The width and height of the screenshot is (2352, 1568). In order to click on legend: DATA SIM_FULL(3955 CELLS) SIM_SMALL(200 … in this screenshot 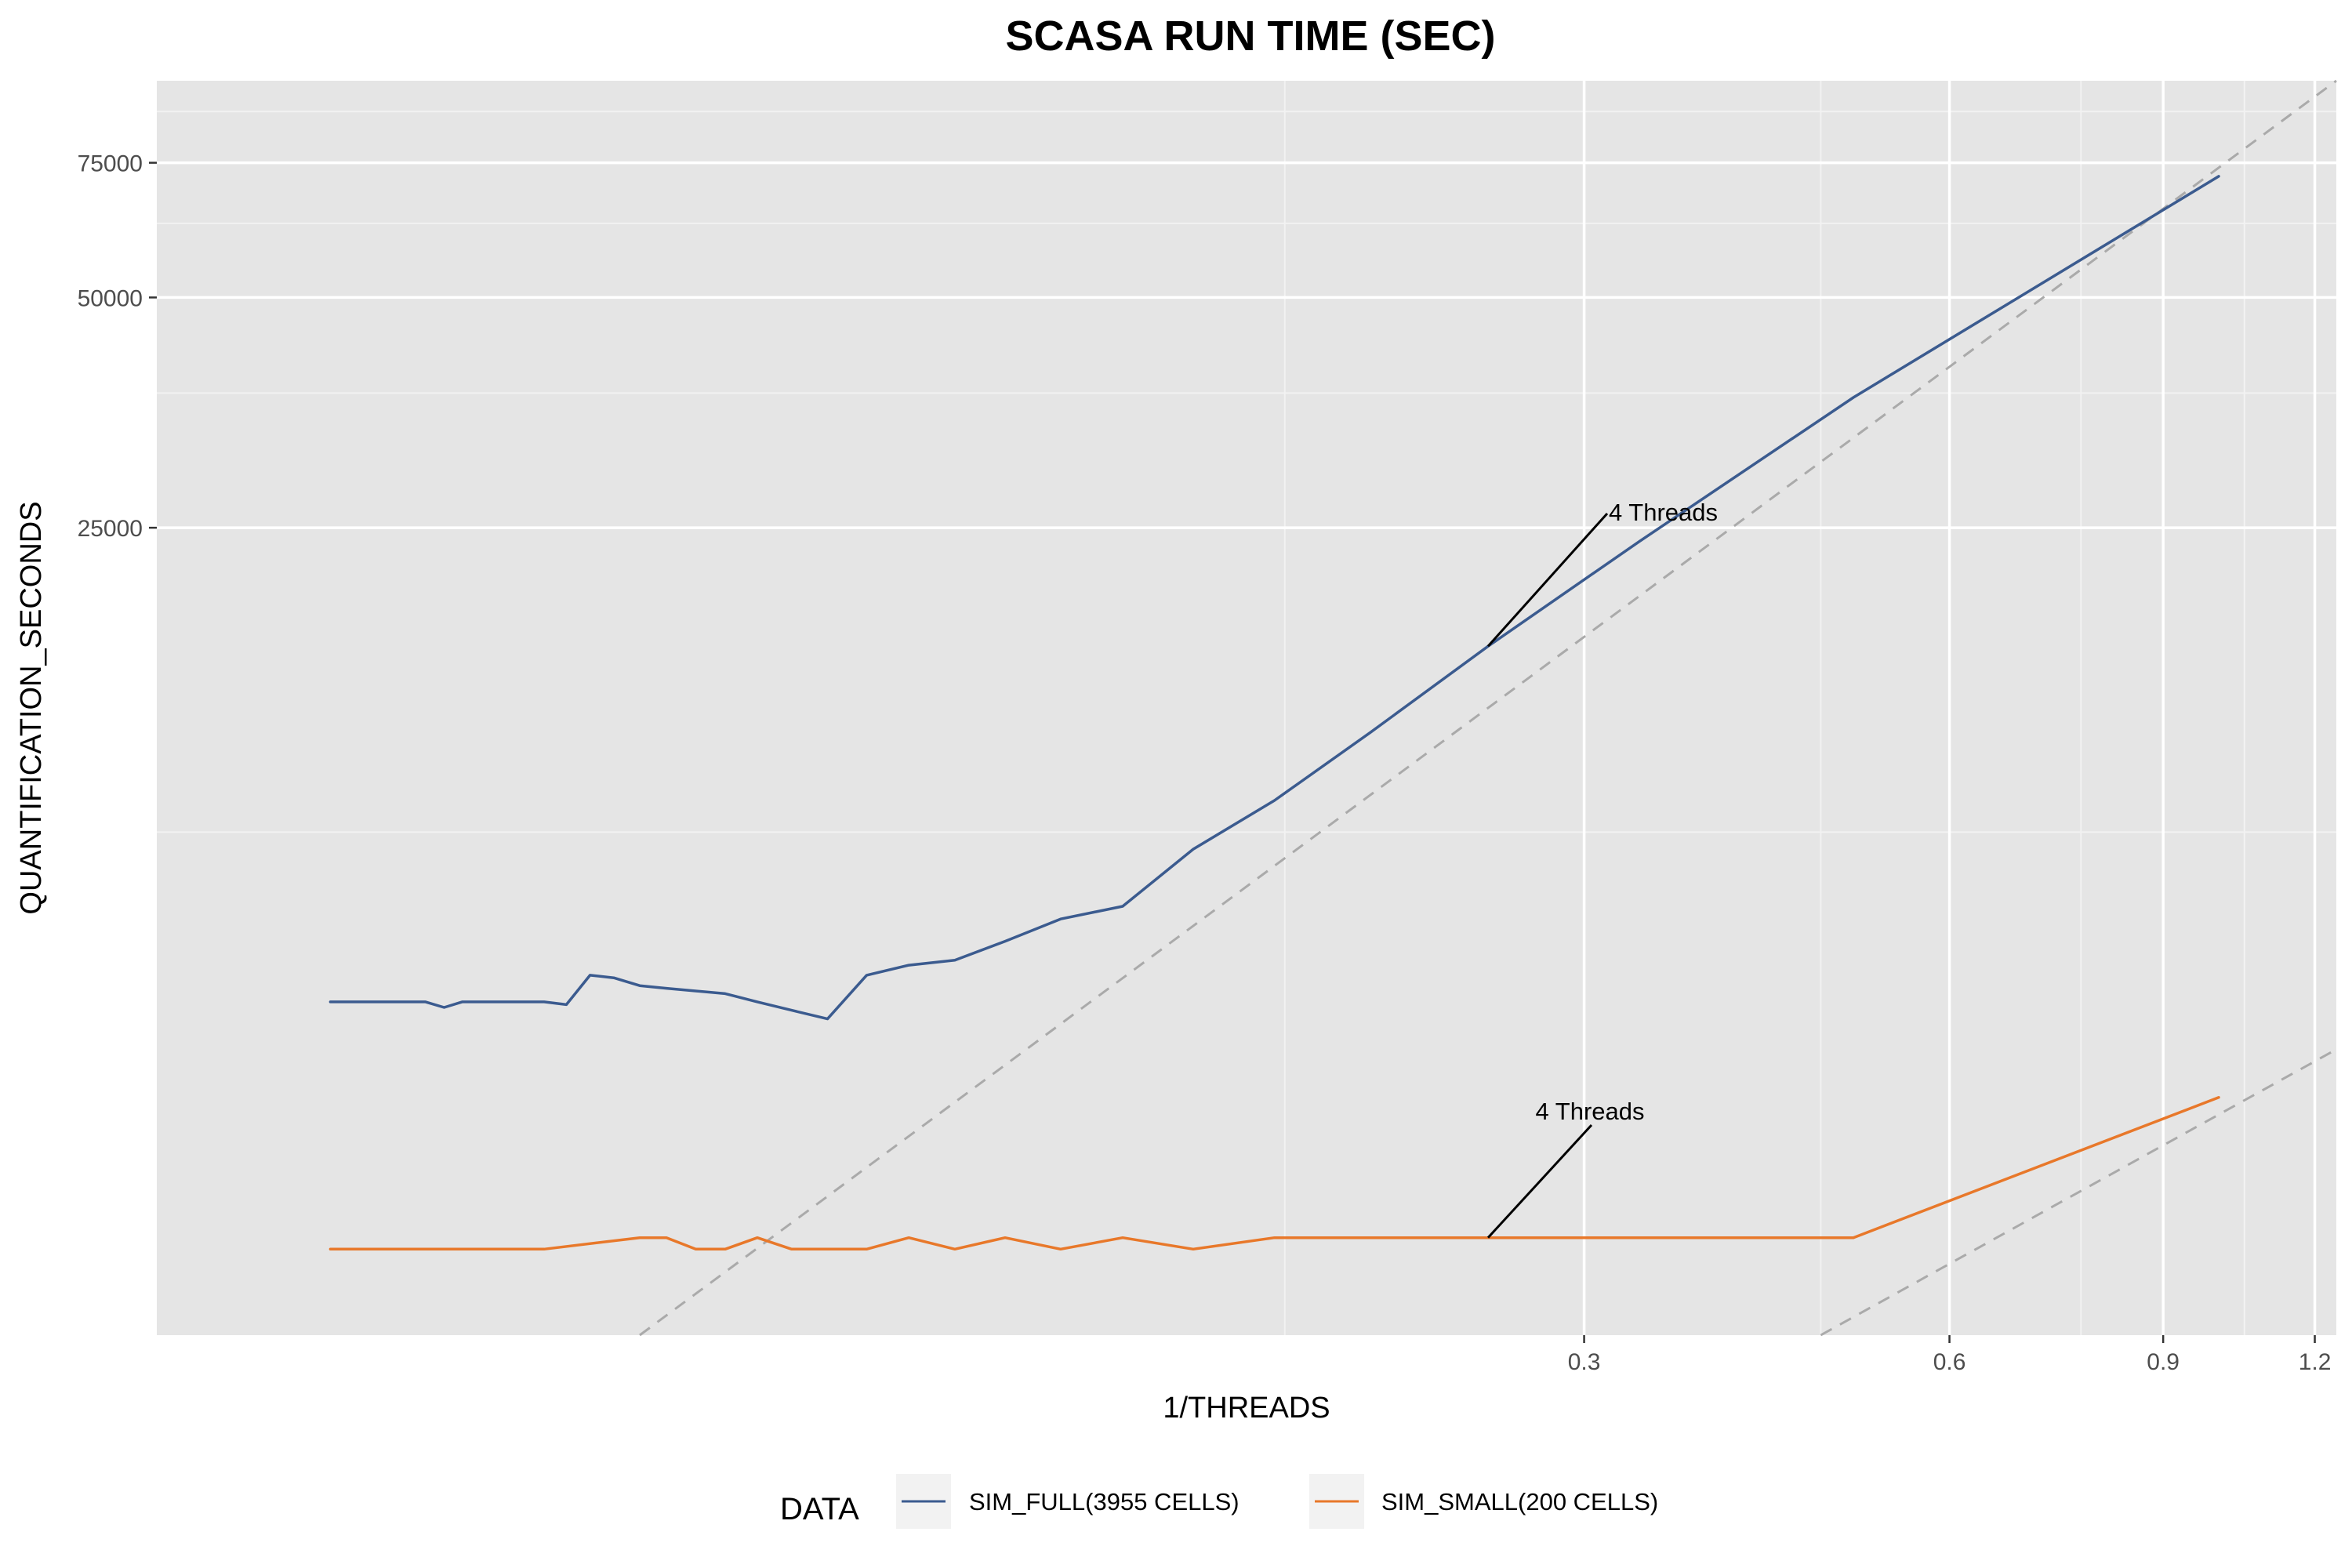, I will do `click(1219, 1501)`.